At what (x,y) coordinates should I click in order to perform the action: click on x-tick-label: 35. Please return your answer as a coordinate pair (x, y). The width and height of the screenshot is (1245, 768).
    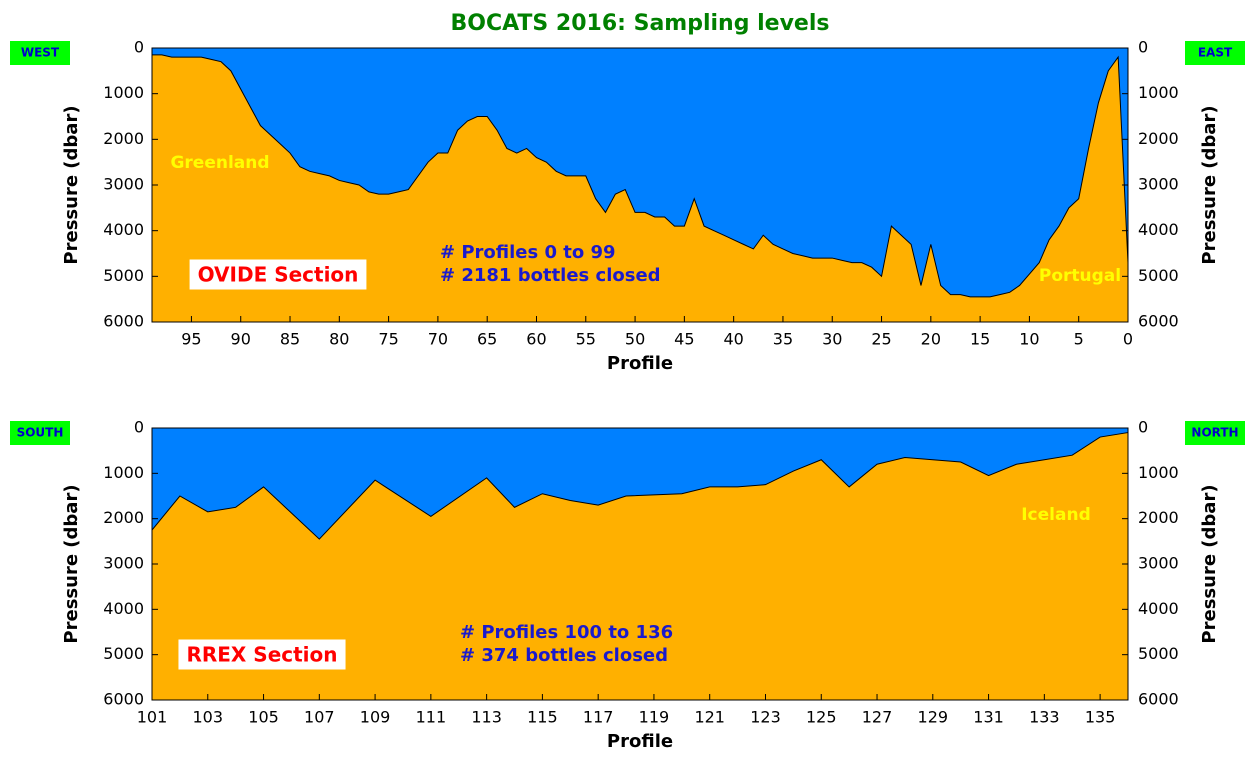
    Looking at the image, I should click on (783, 339).